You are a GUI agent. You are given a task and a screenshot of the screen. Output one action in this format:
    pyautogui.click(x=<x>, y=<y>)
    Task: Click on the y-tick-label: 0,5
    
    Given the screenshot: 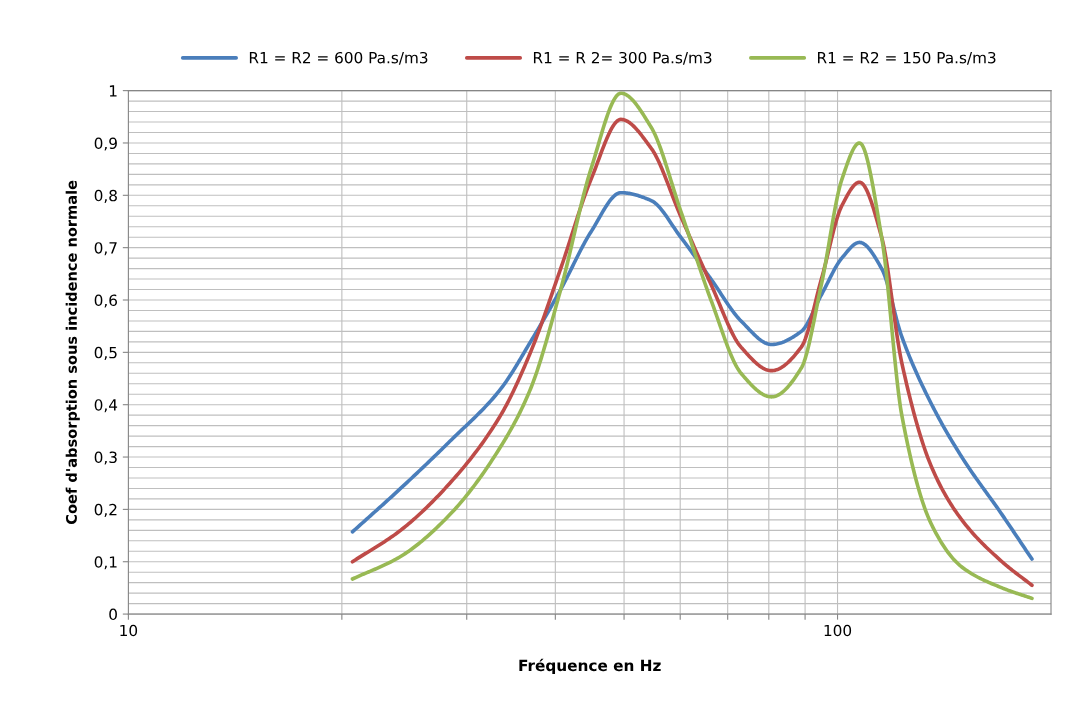 What is the action you would take?
    pyautogui.click(x=105, y=353)
    